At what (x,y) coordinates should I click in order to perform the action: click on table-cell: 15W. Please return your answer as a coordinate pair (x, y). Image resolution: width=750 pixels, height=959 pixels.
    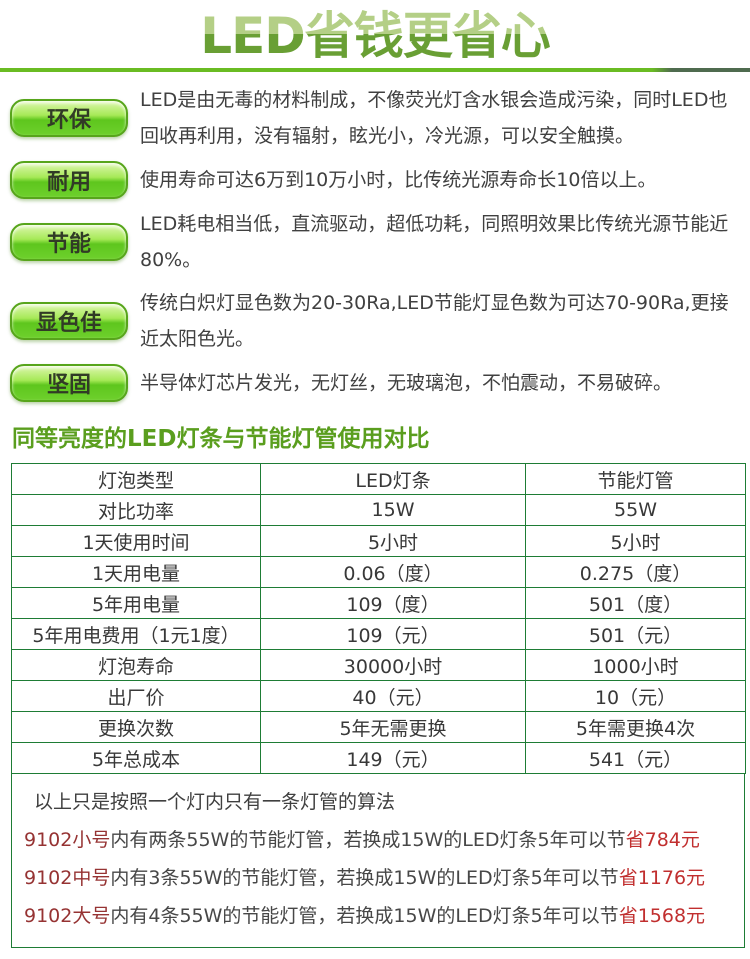
    Looking at the image, I should click on (393, 510).